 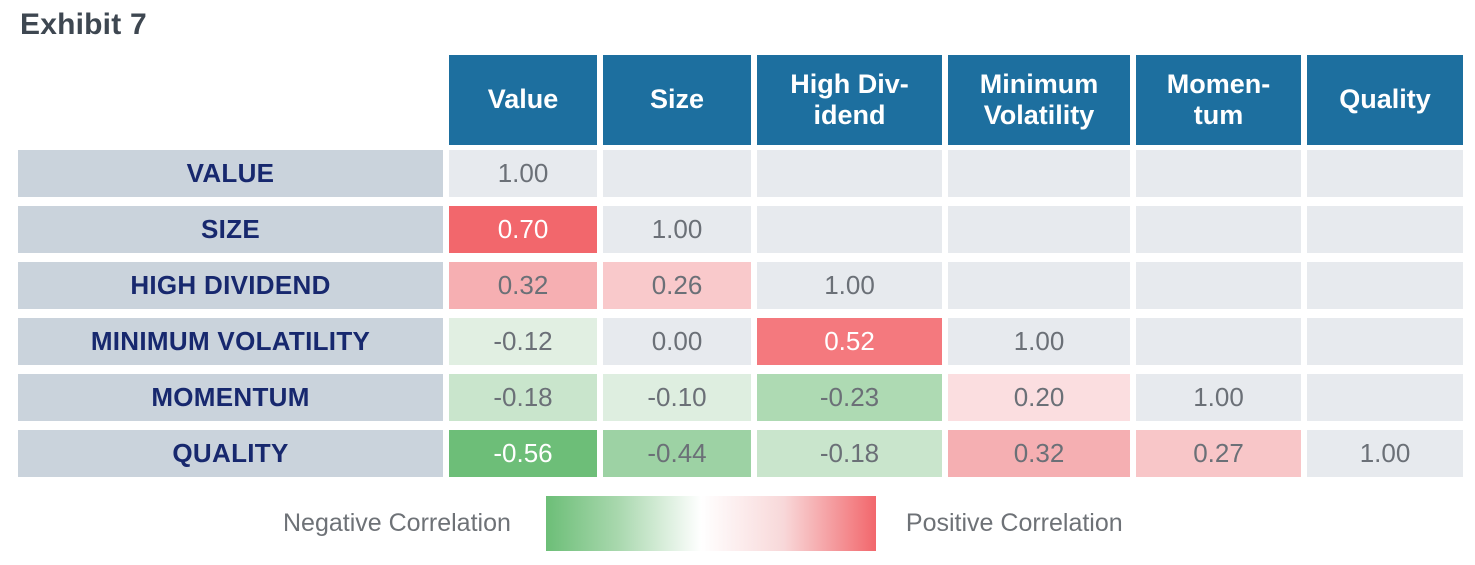 What do you see at coordinates (397, 523) in the screenshot?
I see `negative-correlation-label: Negative Correlation` at bounding box center [397, 523].